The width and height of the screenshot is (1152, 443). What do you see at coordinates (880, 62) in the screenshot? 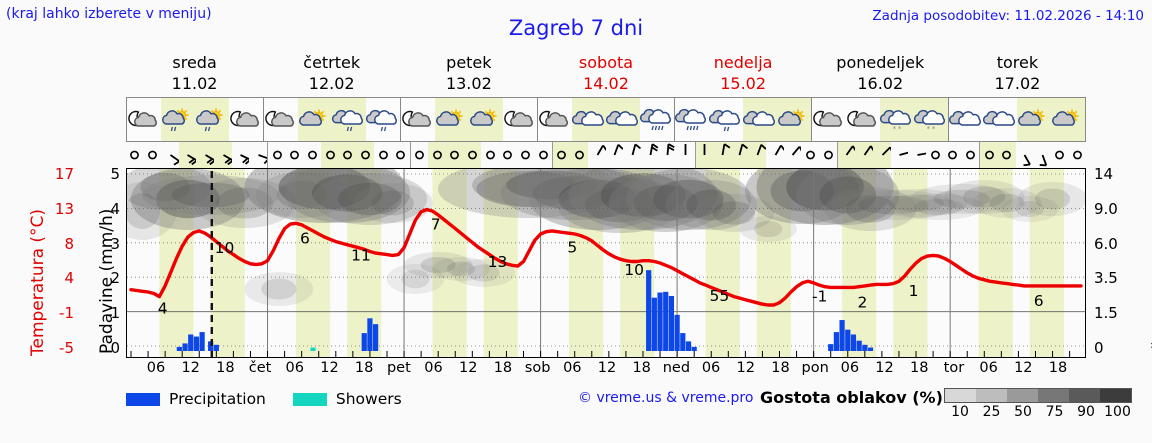
I see `day-name: ponedeljek` at bounding box center [880, 62].